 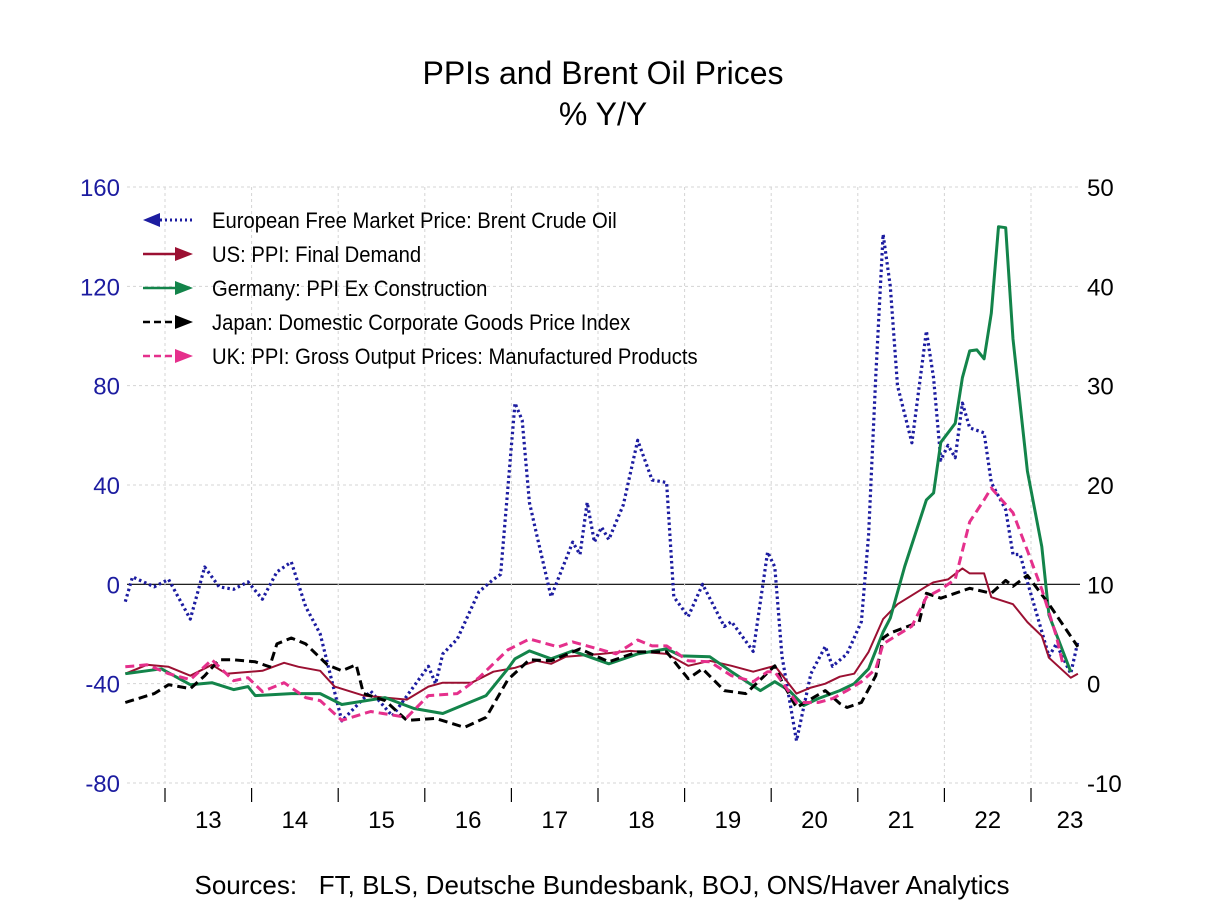 What do you see at coordinates (901, 820) in the screenshot?
I see `x-axis-tick-label: 21` at bounding box center [901, 820].